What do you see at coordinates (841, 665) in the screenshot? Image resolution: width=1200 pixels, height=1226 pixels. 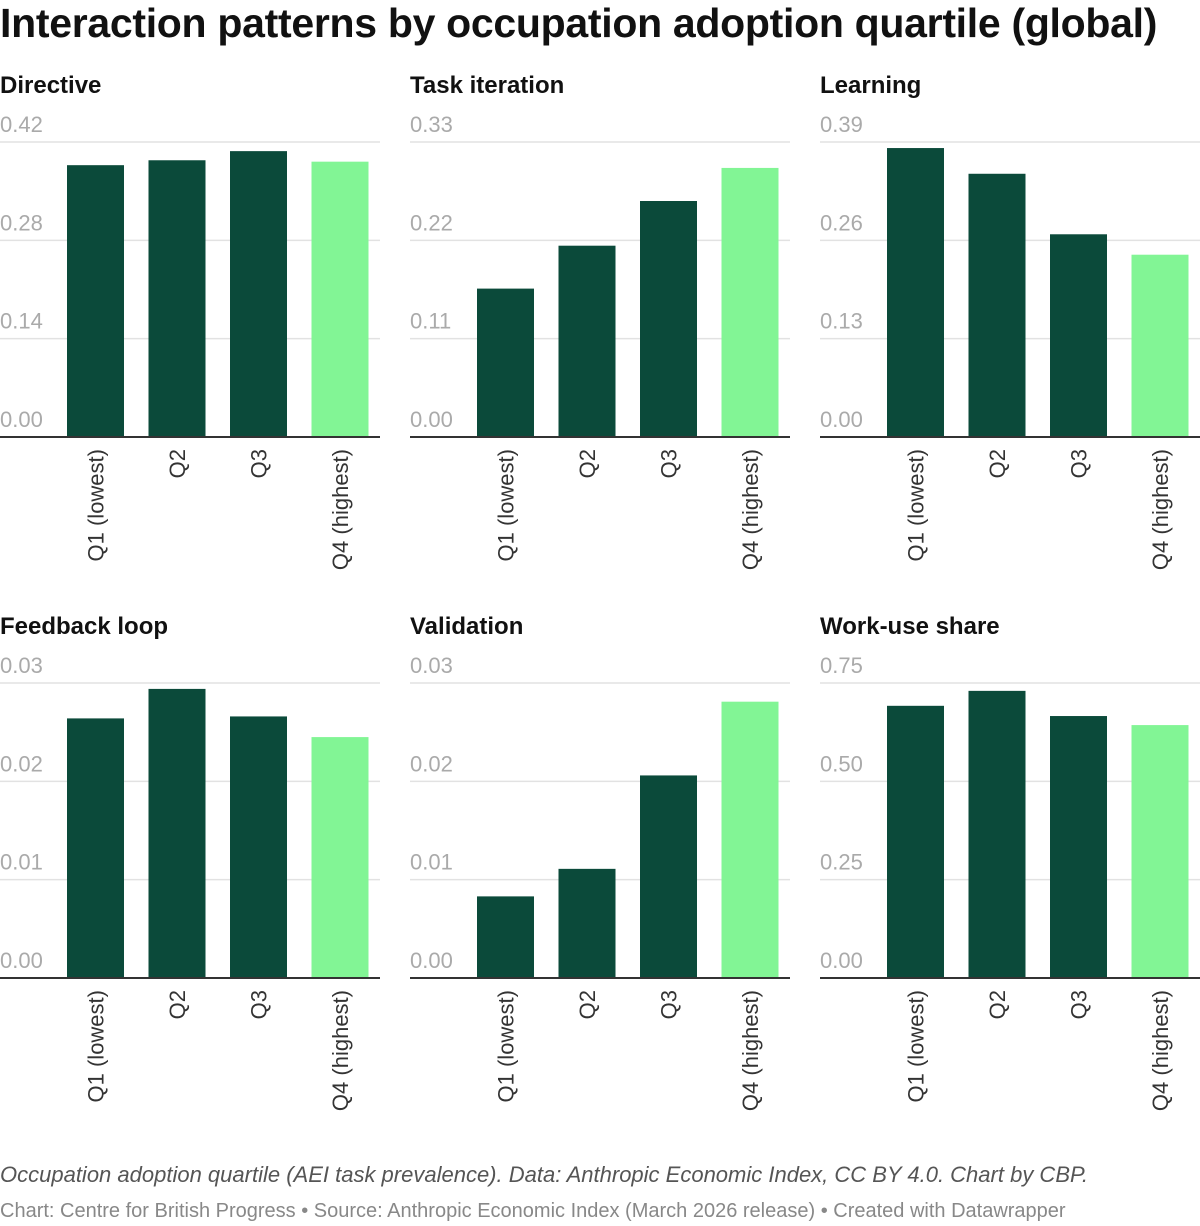 I see `y-tick-label: 0.75` at bounding box center [841, 665].